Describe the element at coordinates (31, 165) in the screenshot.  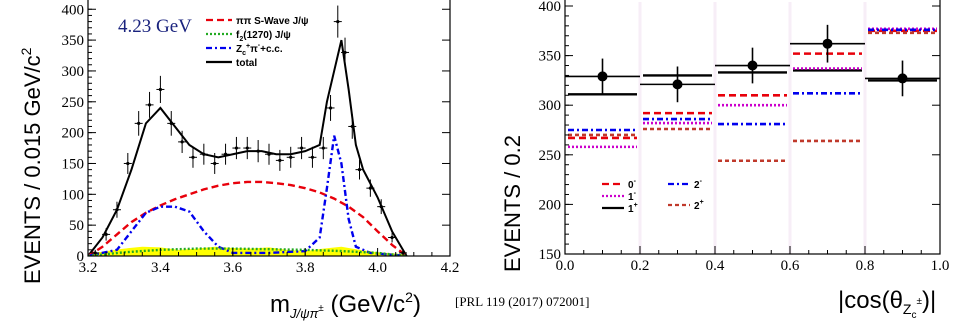
I see `left-y-axis-label: EVENTS / 0.015 GeV/c2` at that location.